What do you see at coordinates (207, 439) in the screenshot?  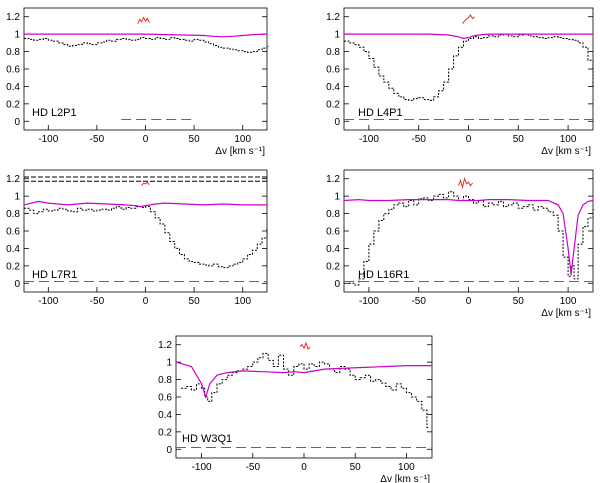 I see `panel-label: HD W3Q1` at bounding box center [207, 439].